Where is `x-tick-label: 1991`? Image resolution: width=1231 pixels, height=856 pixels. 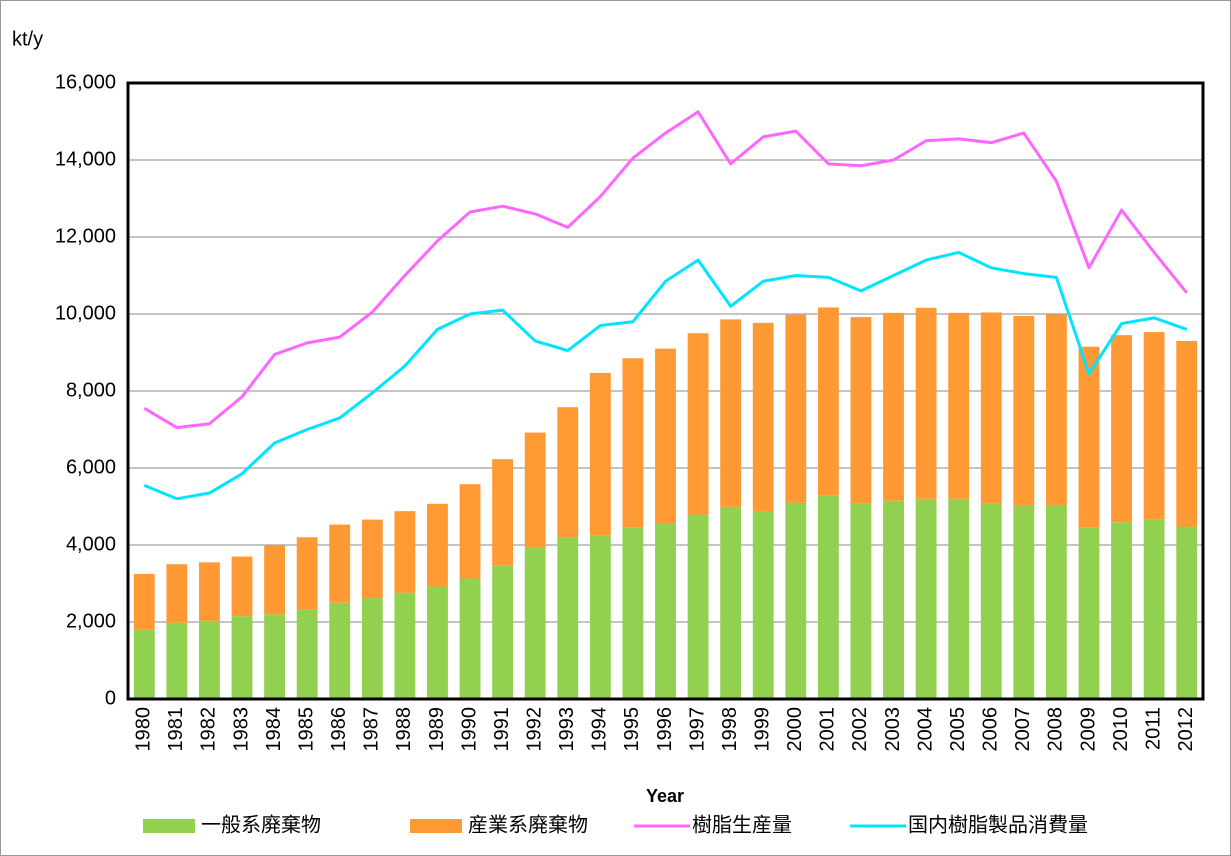
x-tick-label: 1991 is located at coordinates (502, 729).